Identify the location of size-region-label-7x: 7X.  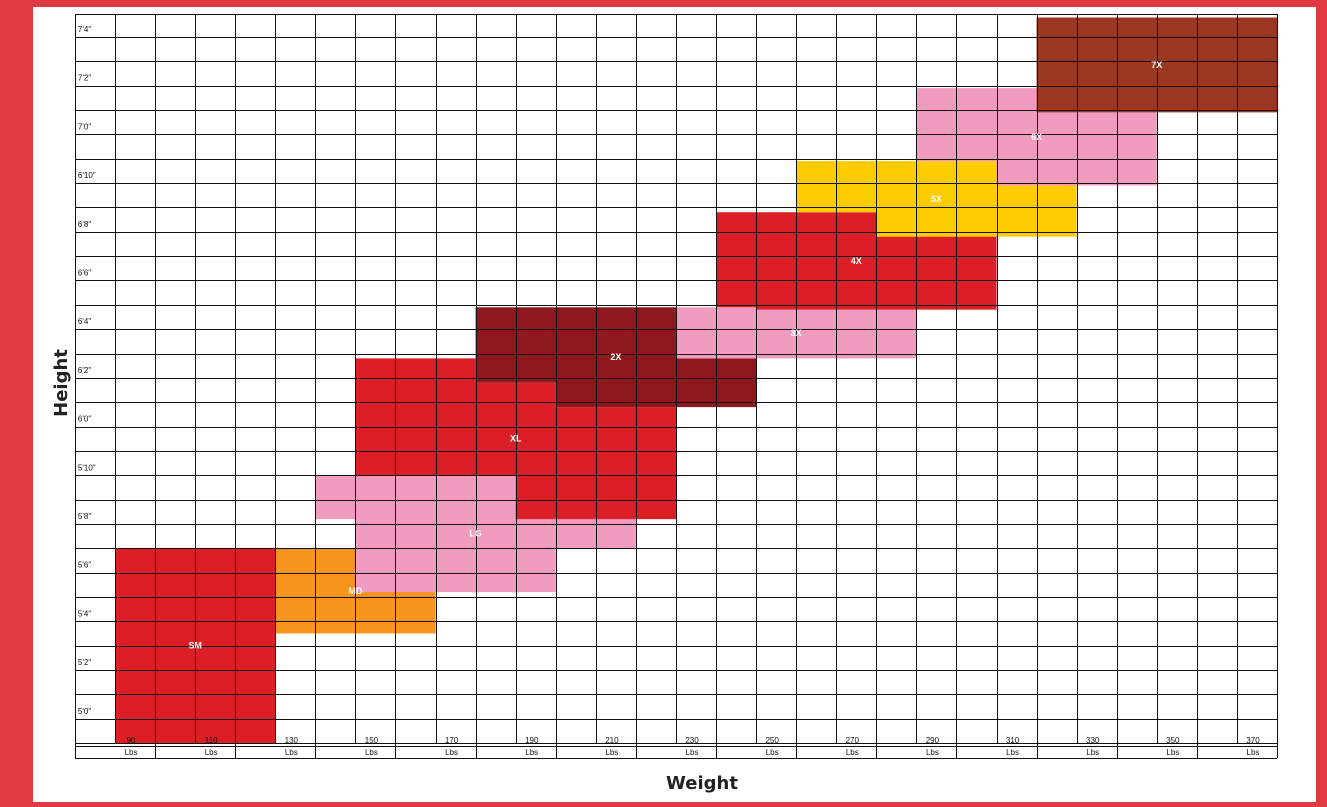
(1156, 65).